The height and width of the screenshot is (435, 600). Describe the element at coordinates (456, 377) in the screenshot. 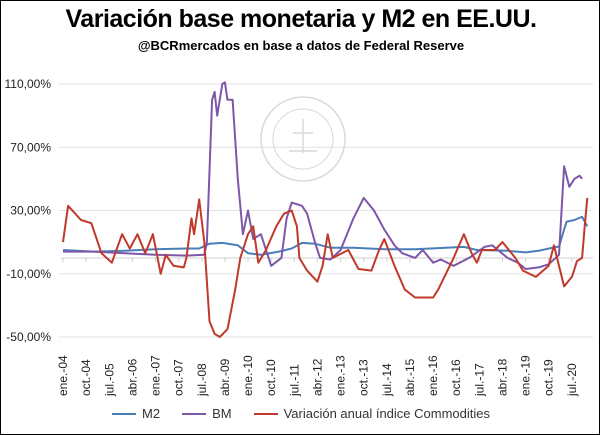

I see `x-tick-label: oct.-16` at that location.